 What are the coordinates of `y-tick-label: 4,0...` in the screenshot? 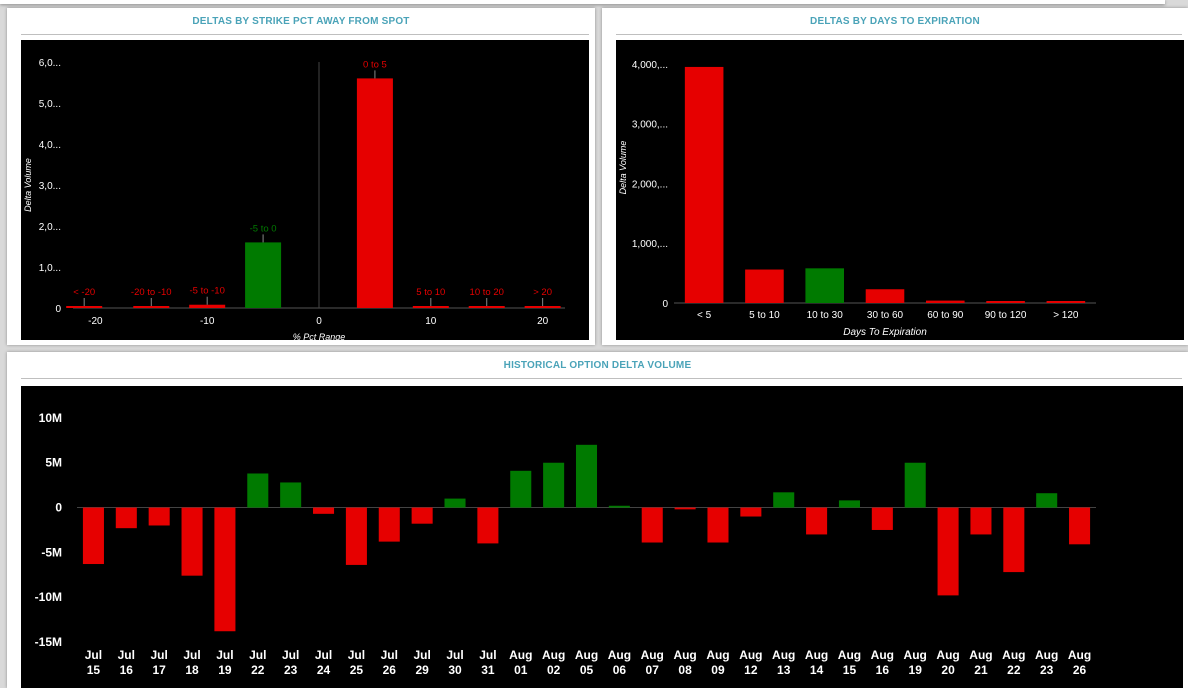 It's located at (50, 145).